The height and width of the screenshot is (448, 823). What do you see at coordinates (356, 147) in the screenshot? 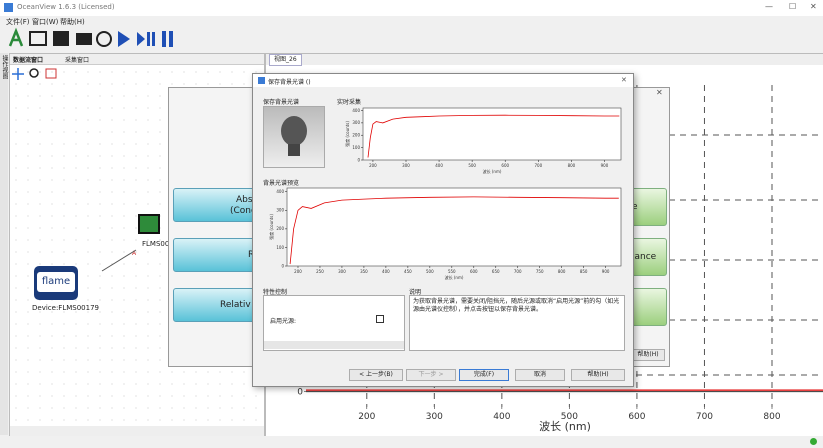
I see `y-tick-label: 100` at bounding box center [356, 147].